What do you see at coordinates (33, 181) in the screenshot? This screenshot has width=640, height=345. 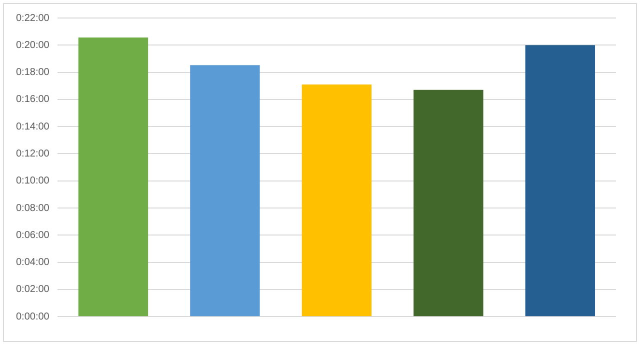 I see `y-tick-label: 0:10:00` at bounding box center [33, 181].